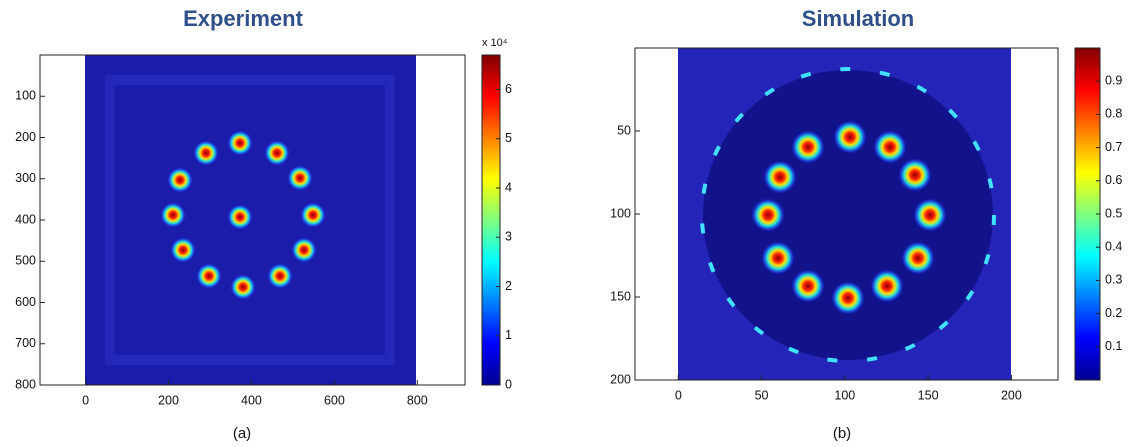 The height and width of the screenshot is (447, 1134). I want to click on colorbar-tick-label: 3, so click(508, 237).